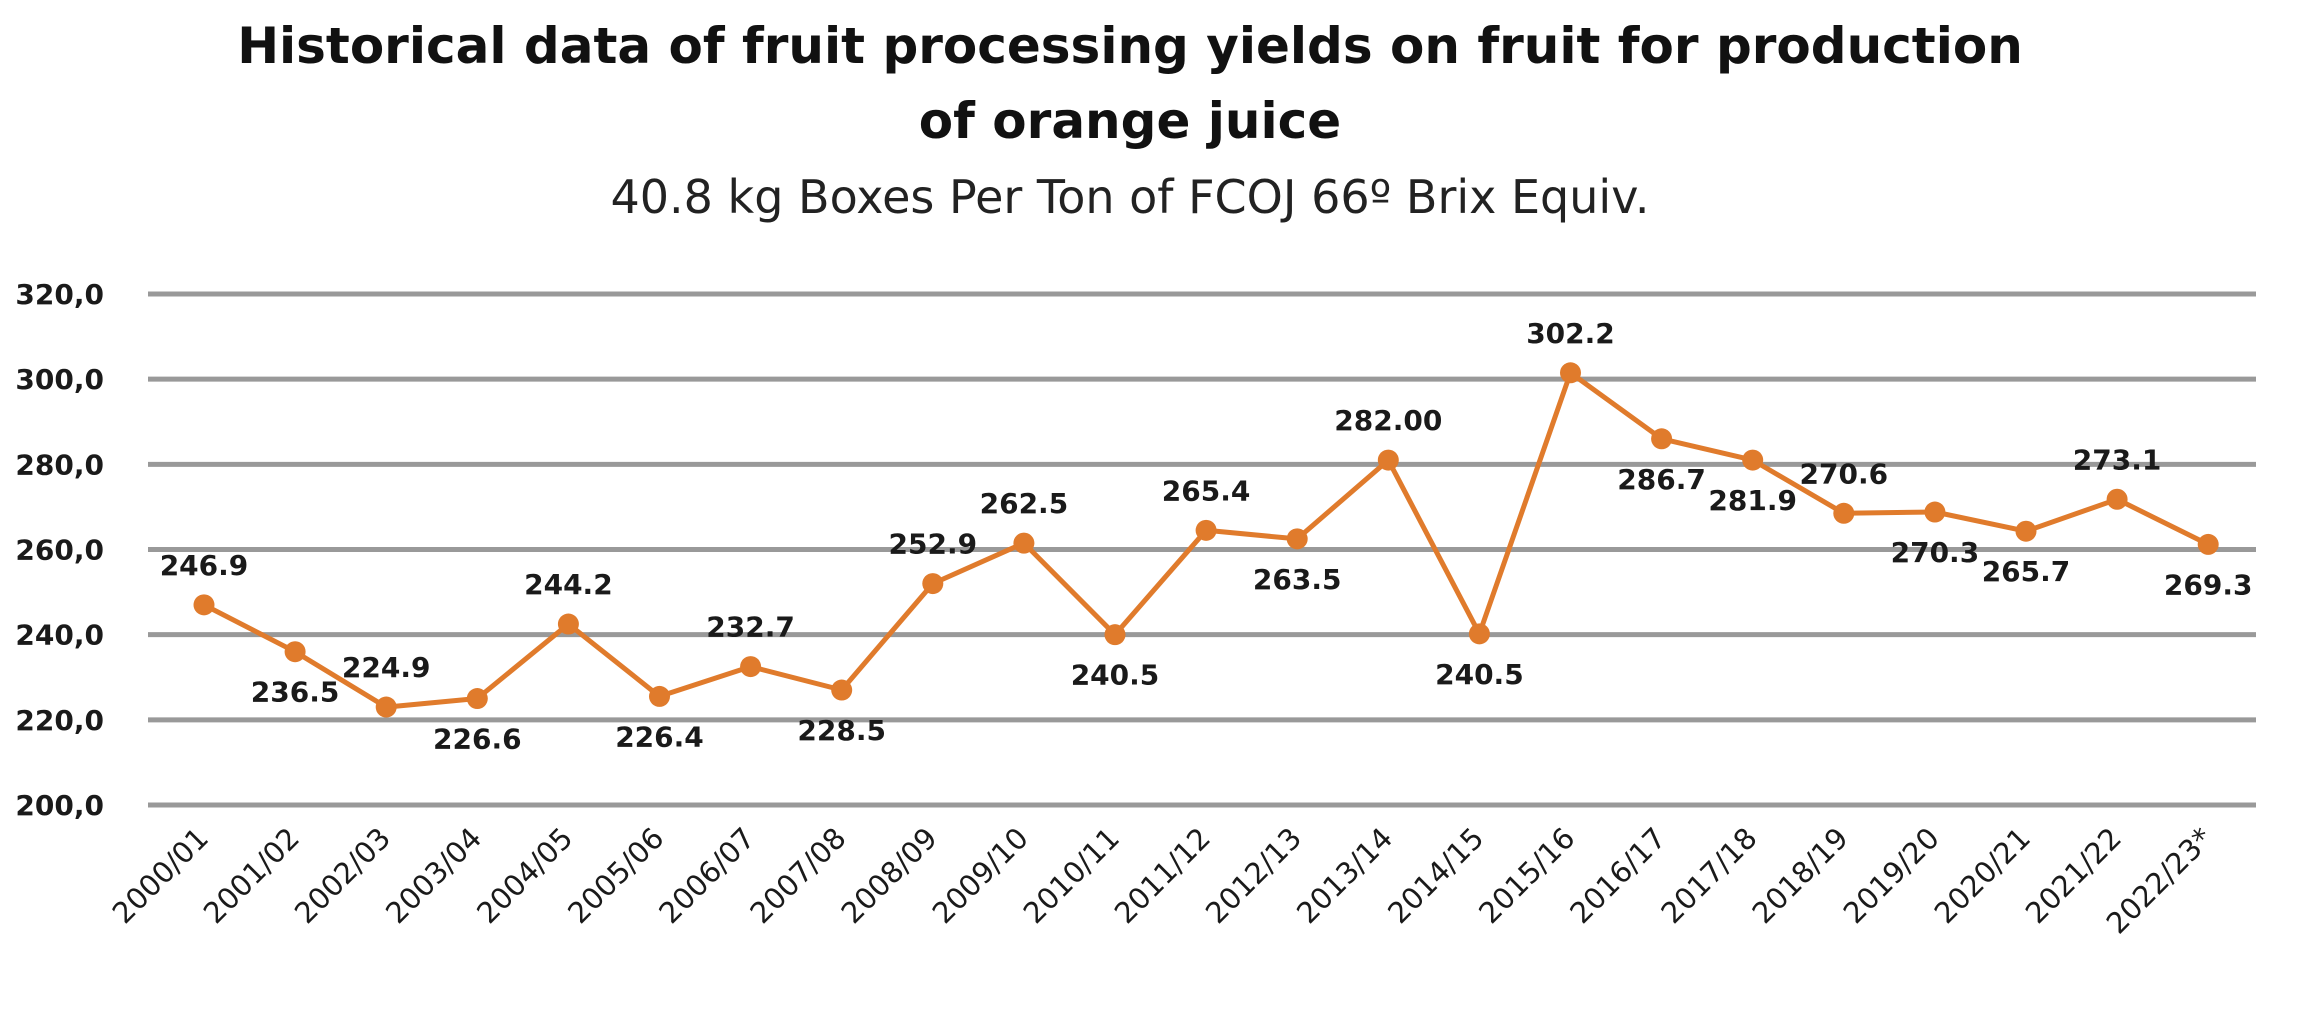  I want to click on x-tick-label: 2018/19, so click(1800, 875).